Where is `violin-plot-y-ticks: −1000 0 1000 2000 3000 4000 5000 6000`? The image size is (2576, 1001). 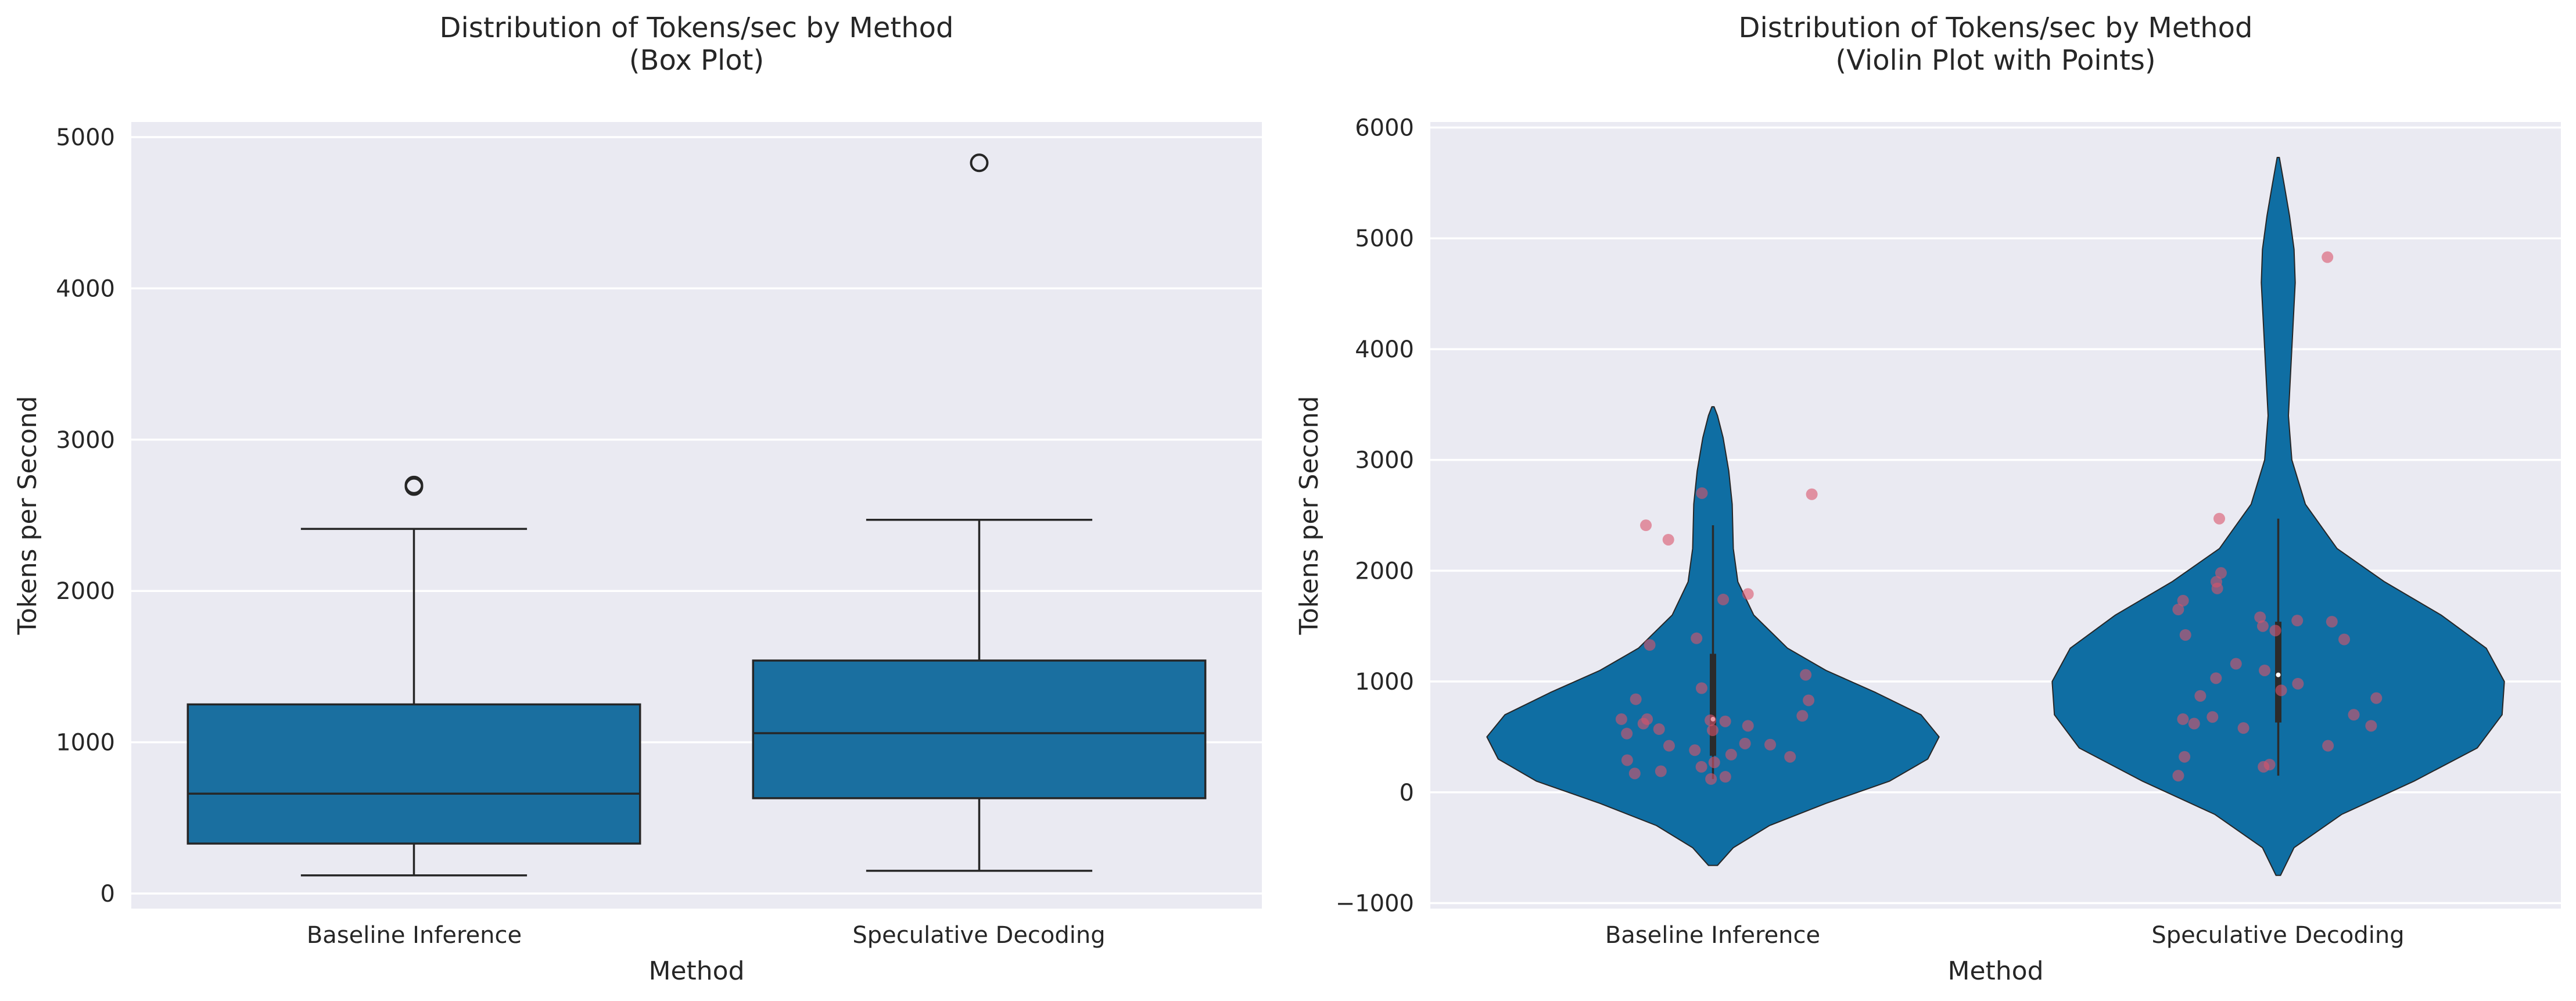
violin-plot-y-ticks: −1000 0 1000 2000 3000 4000 5000 6000 is located at coordinates (1375, 516).